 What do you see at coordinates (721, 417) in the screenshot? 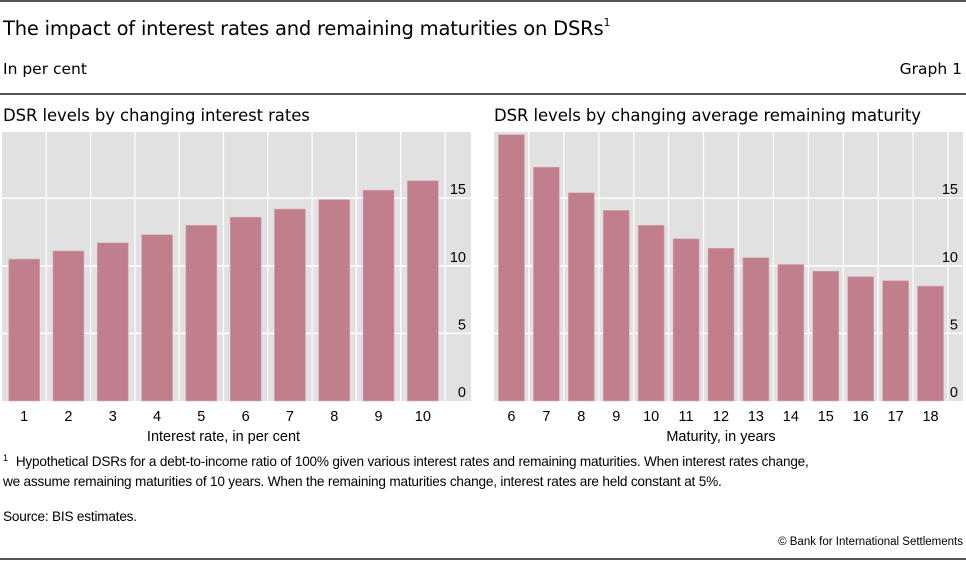
I see `x-tick-label: 12` at bounding box center [721, 417].